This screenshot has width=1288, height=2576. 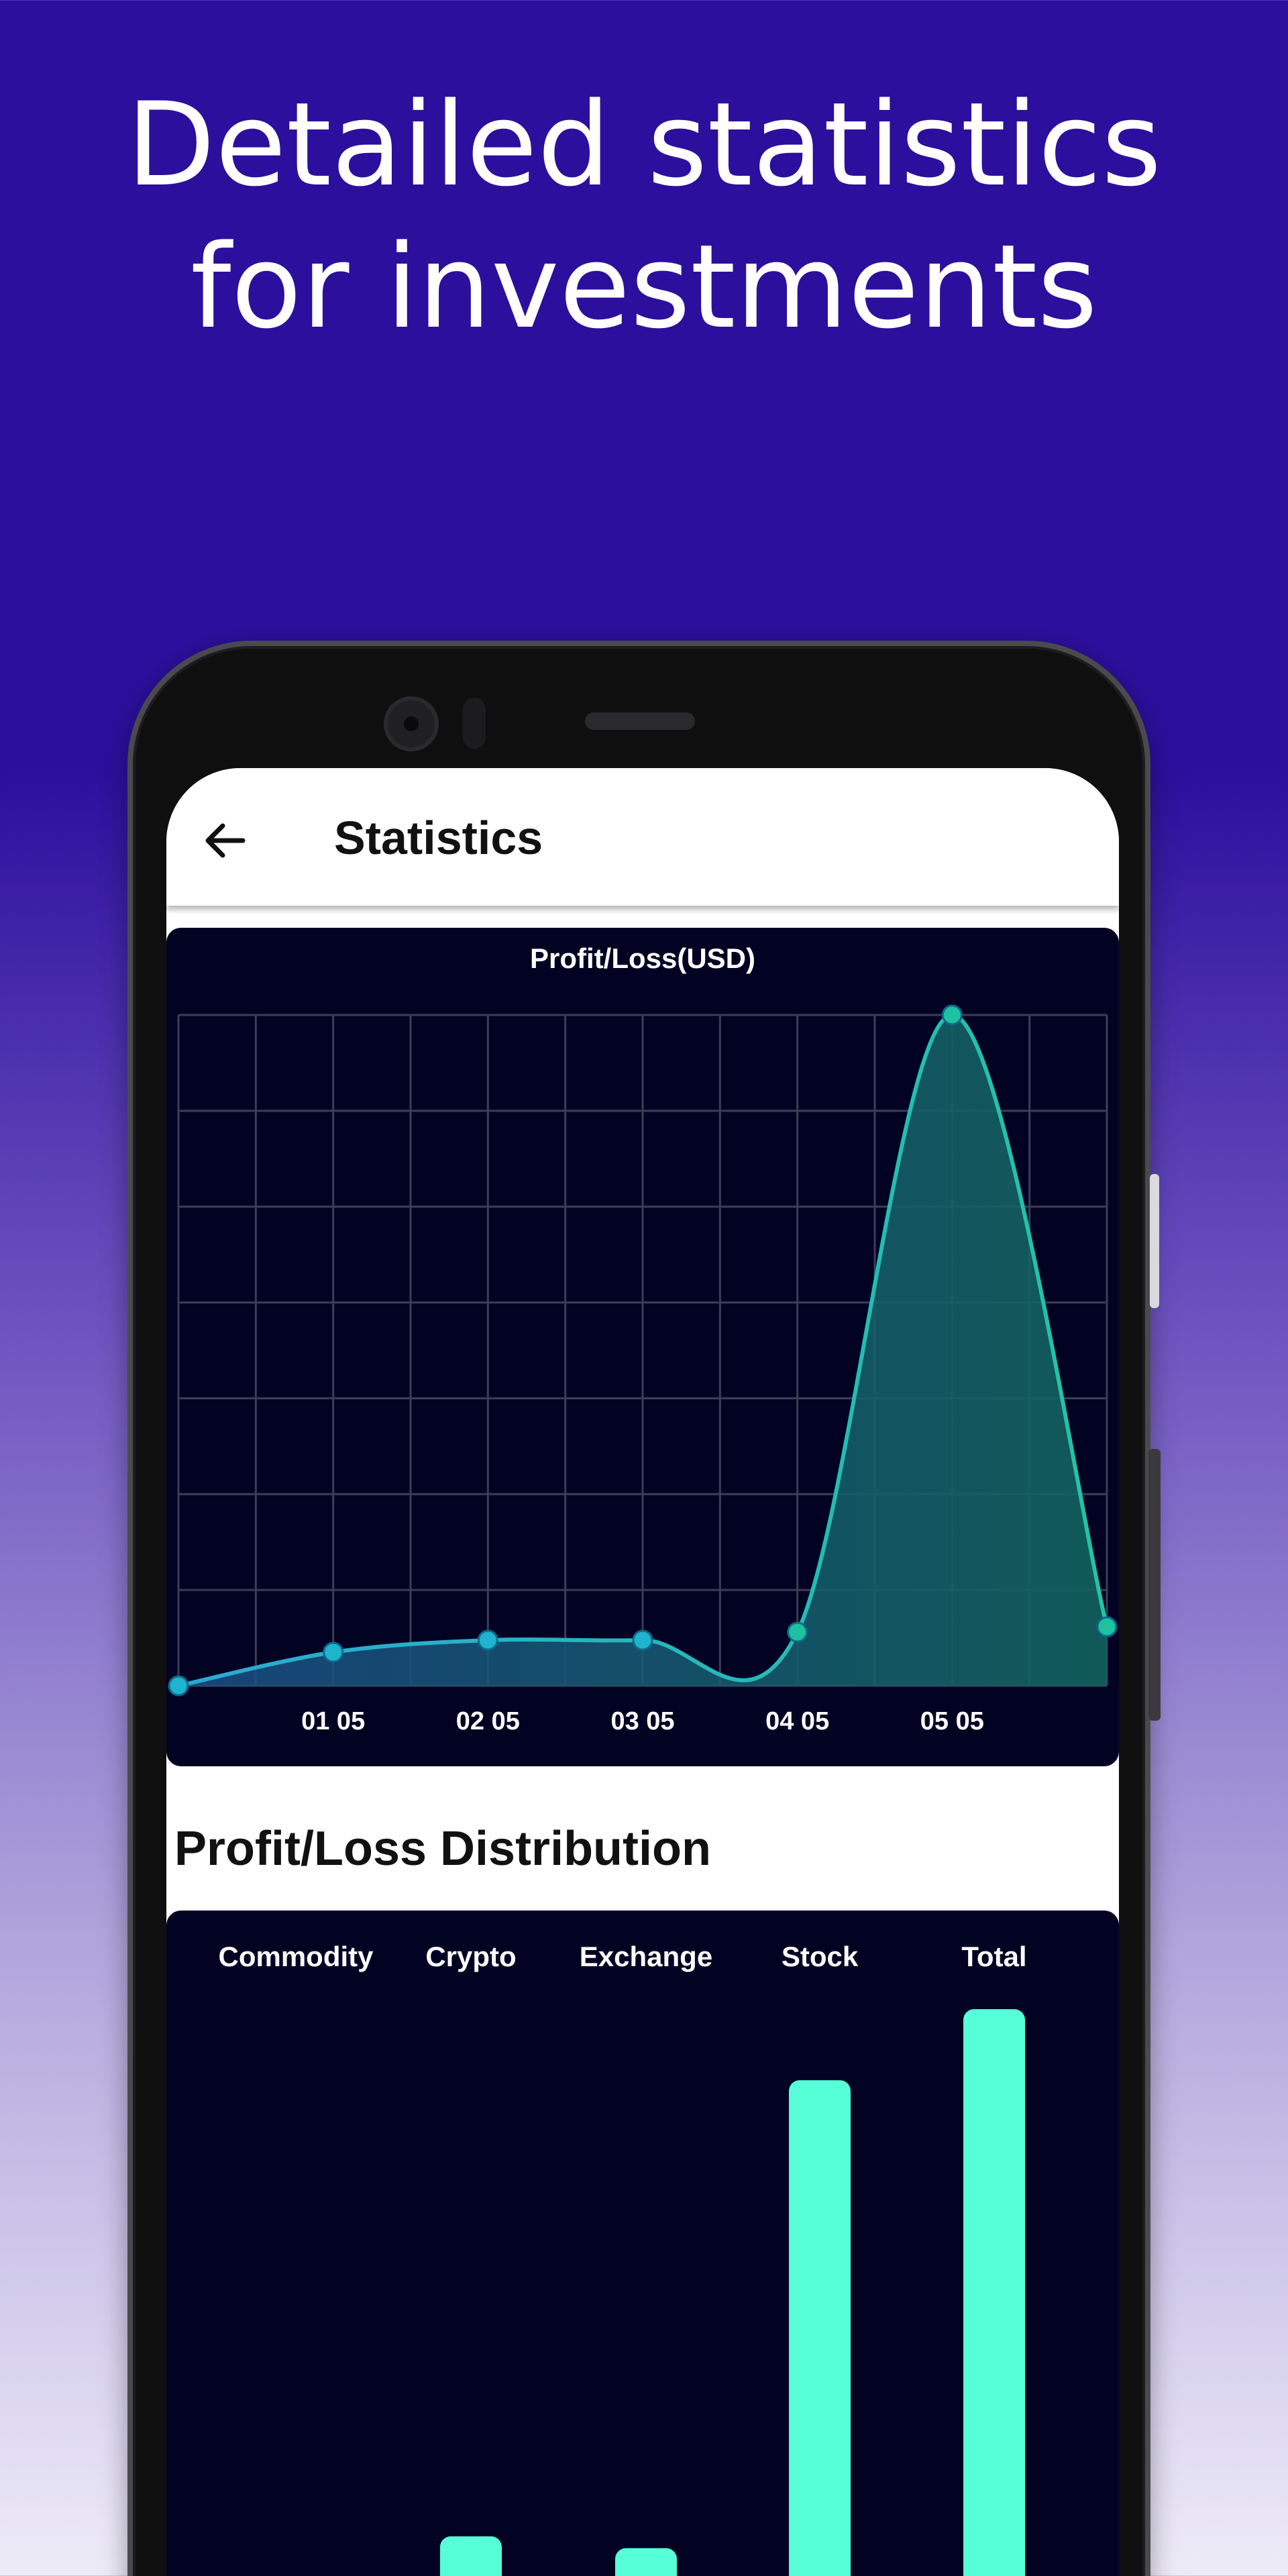 What do you see at coordinates (474, 723) in the screenshot?
I see `proximity-sensor` at bounding box center [474, 723].